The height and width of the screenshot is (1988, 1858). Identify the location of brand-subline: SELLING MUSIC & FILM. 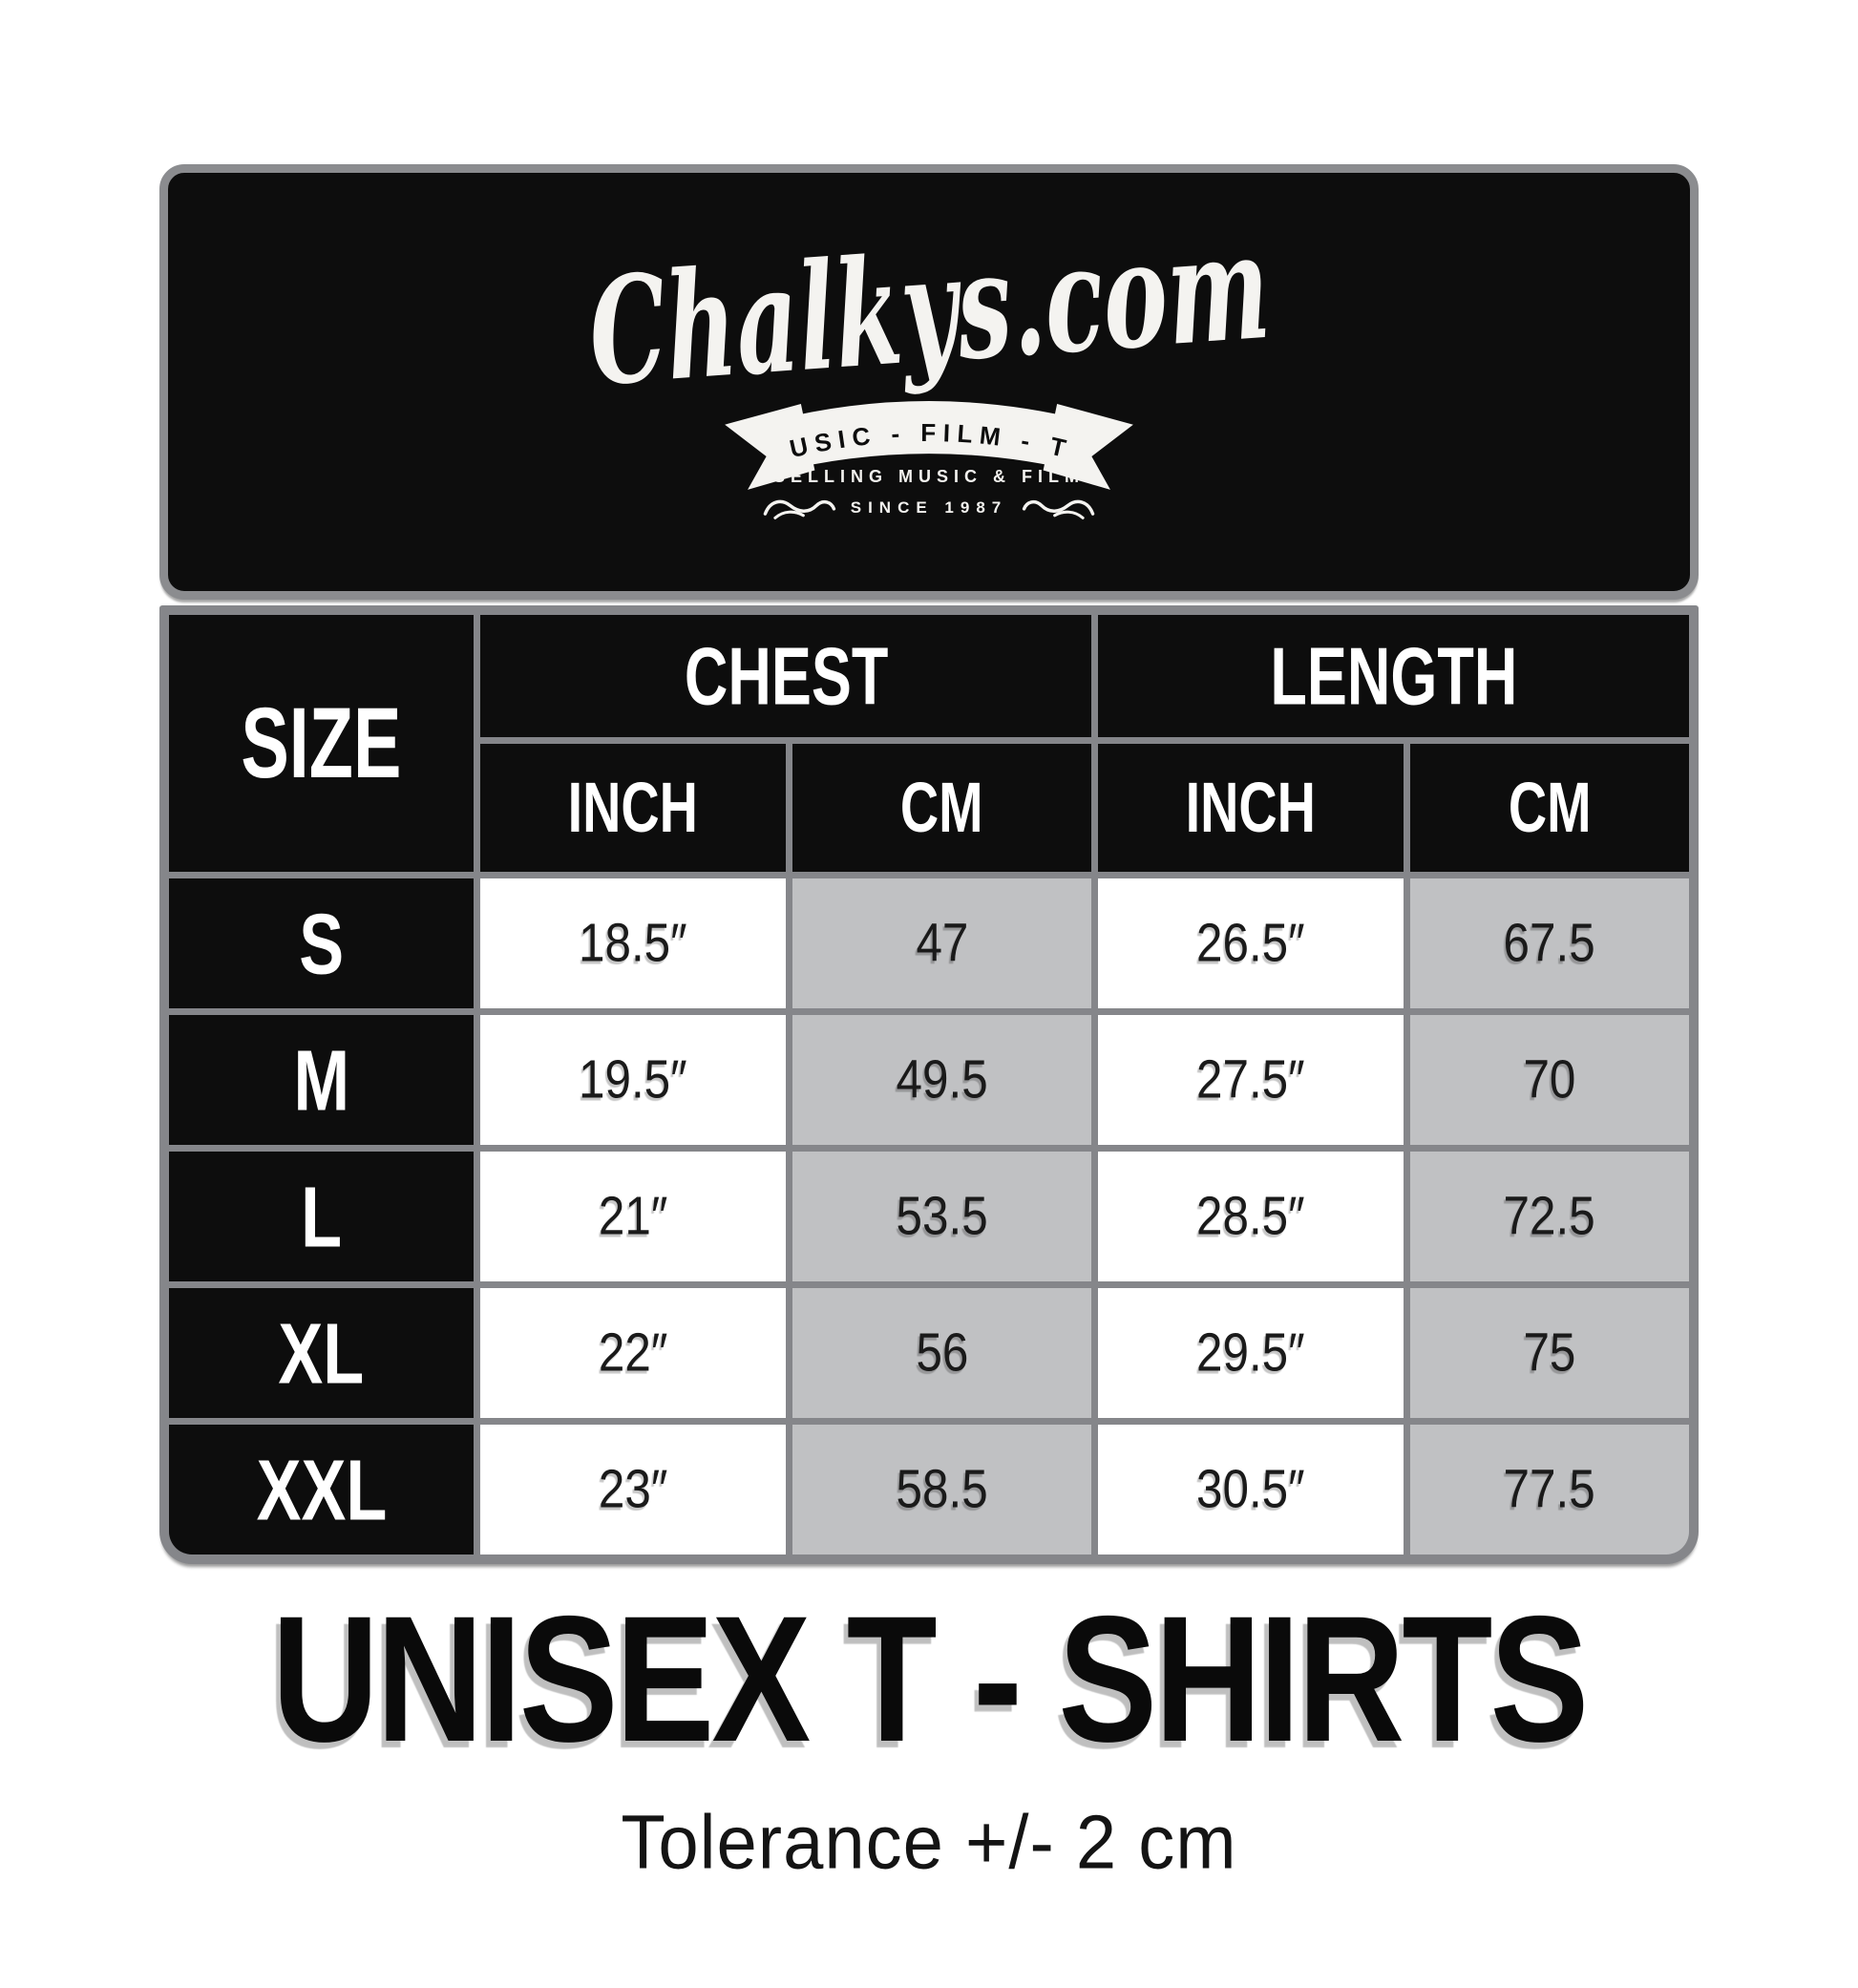
(929, 476).